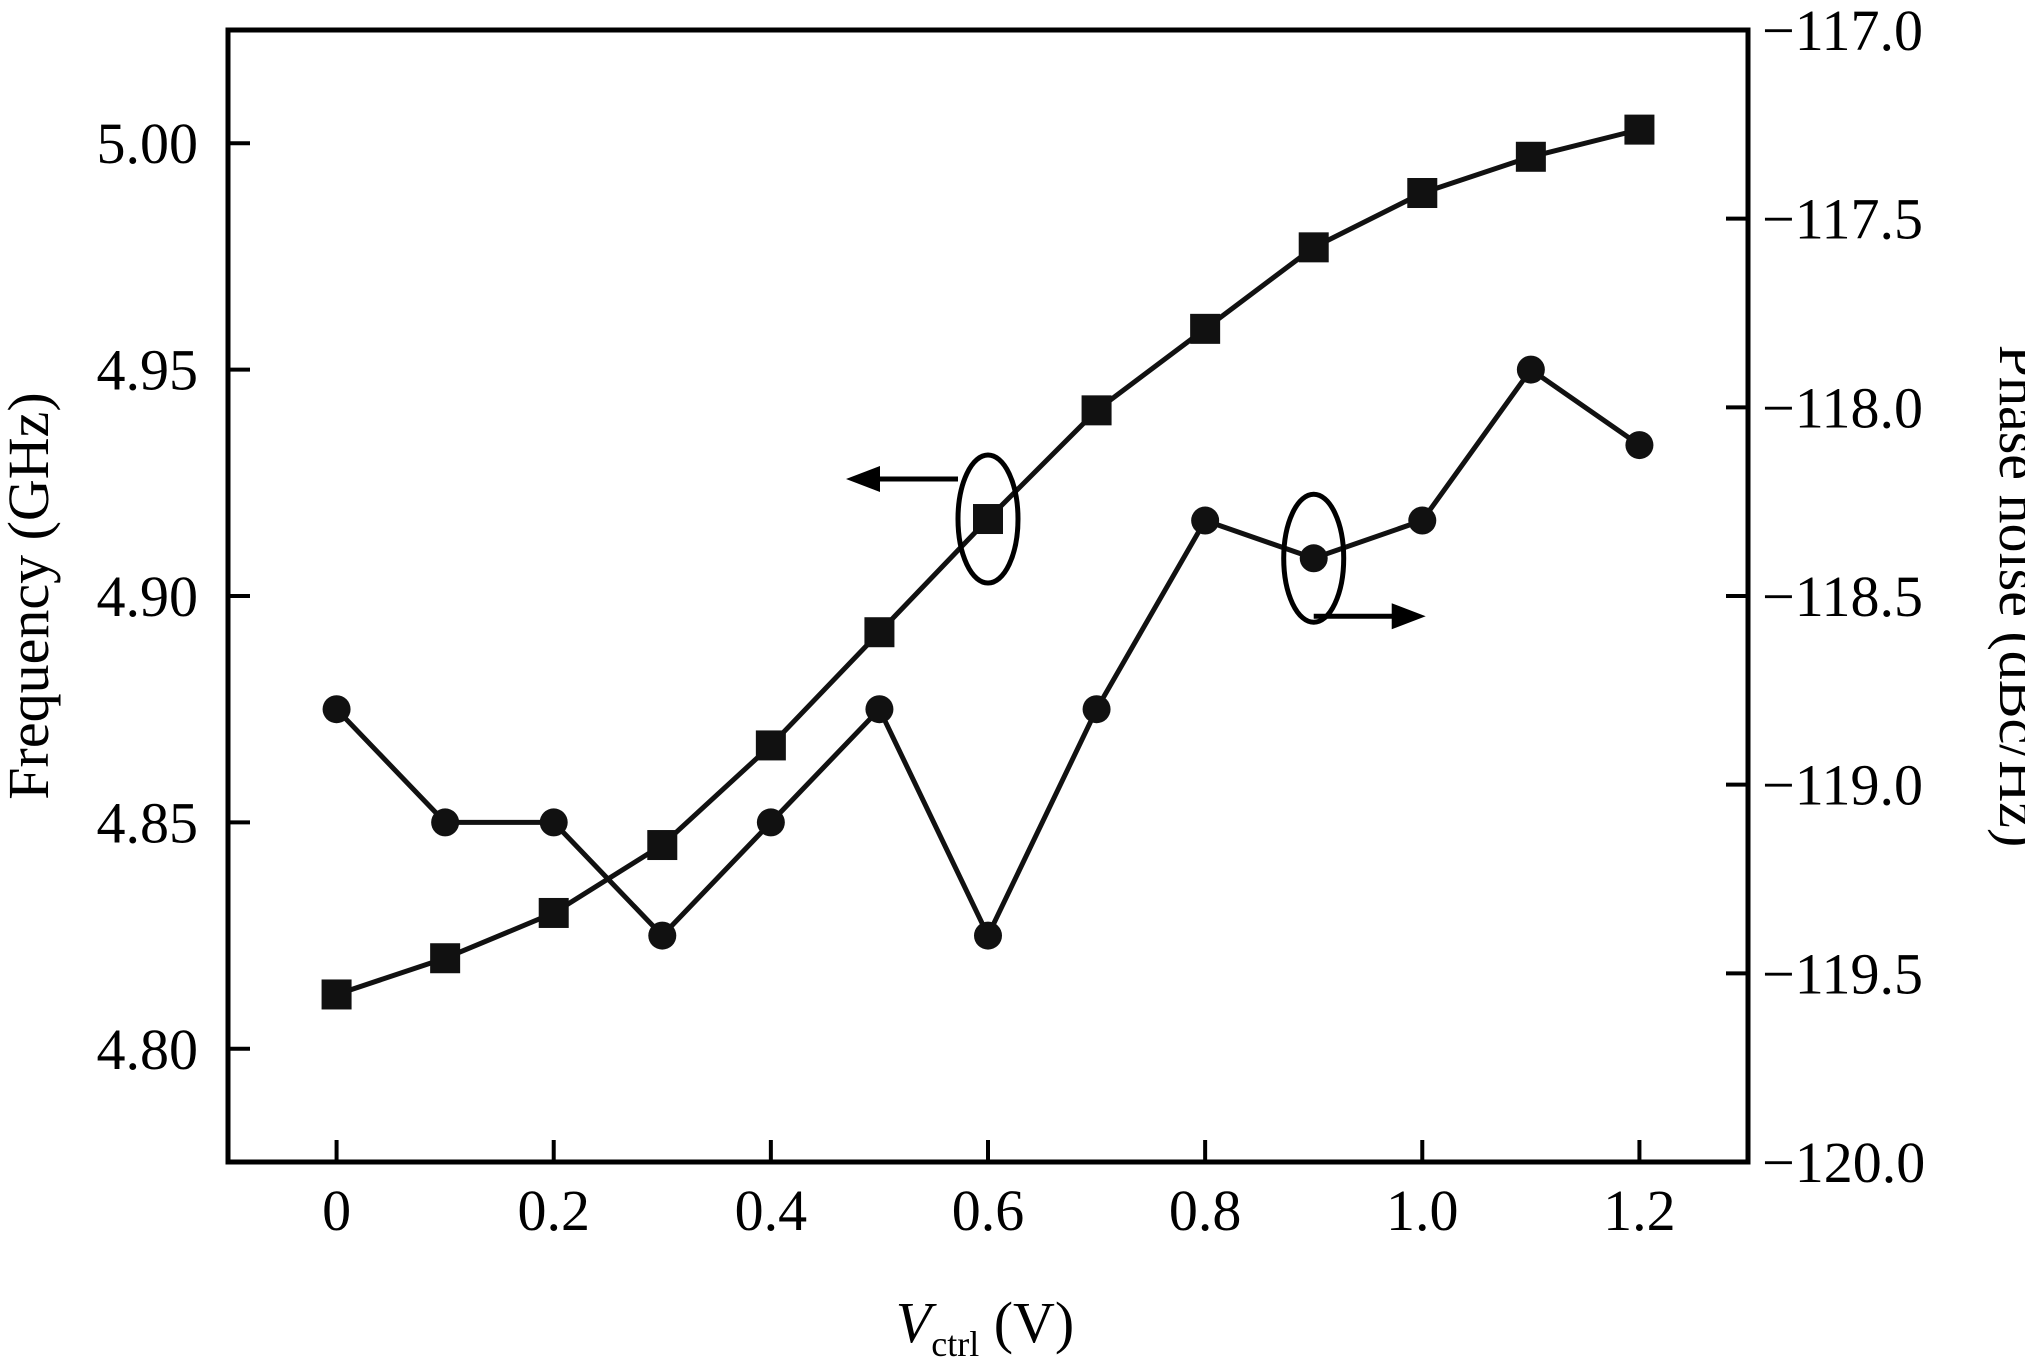 The image size is (2025, 1367). Describe the element at coordinates (148, 1049) in the screenshot. I see `y-left-tick-label: 4.80` at that location.